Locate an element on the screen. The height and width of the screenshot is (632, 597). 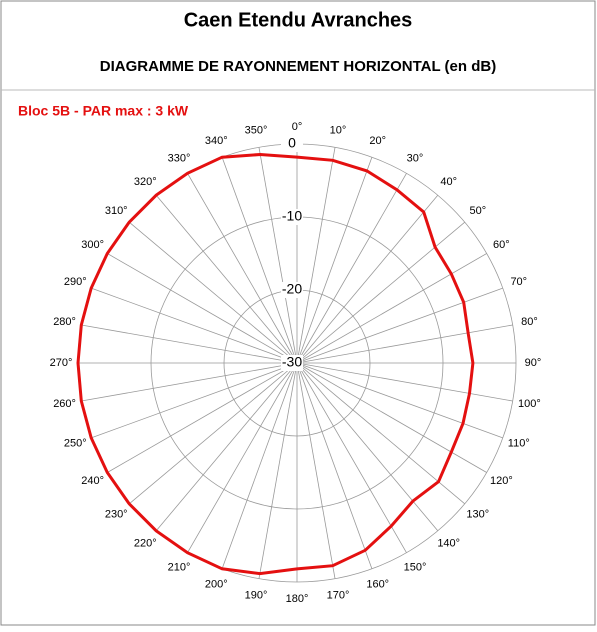
radial-tick-label: -30 is located at coordinates (292, 362).